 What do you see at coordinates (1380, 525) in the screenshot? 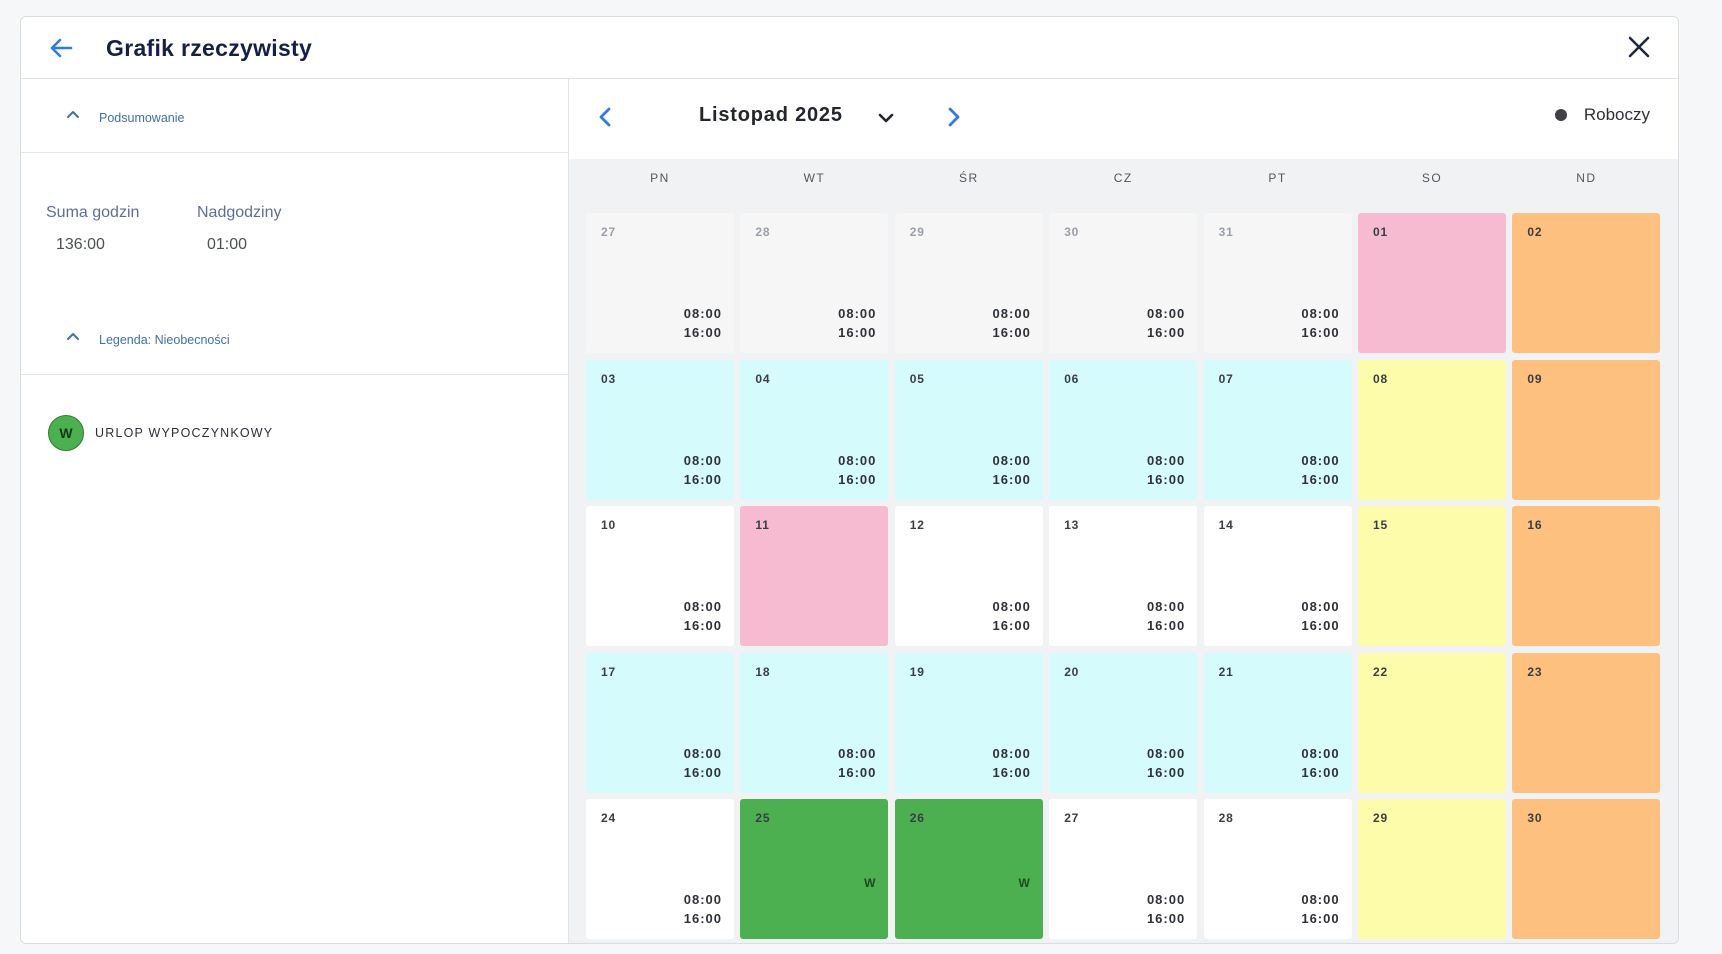
I see `day-number: 15` at bounding box center [1380, 525].